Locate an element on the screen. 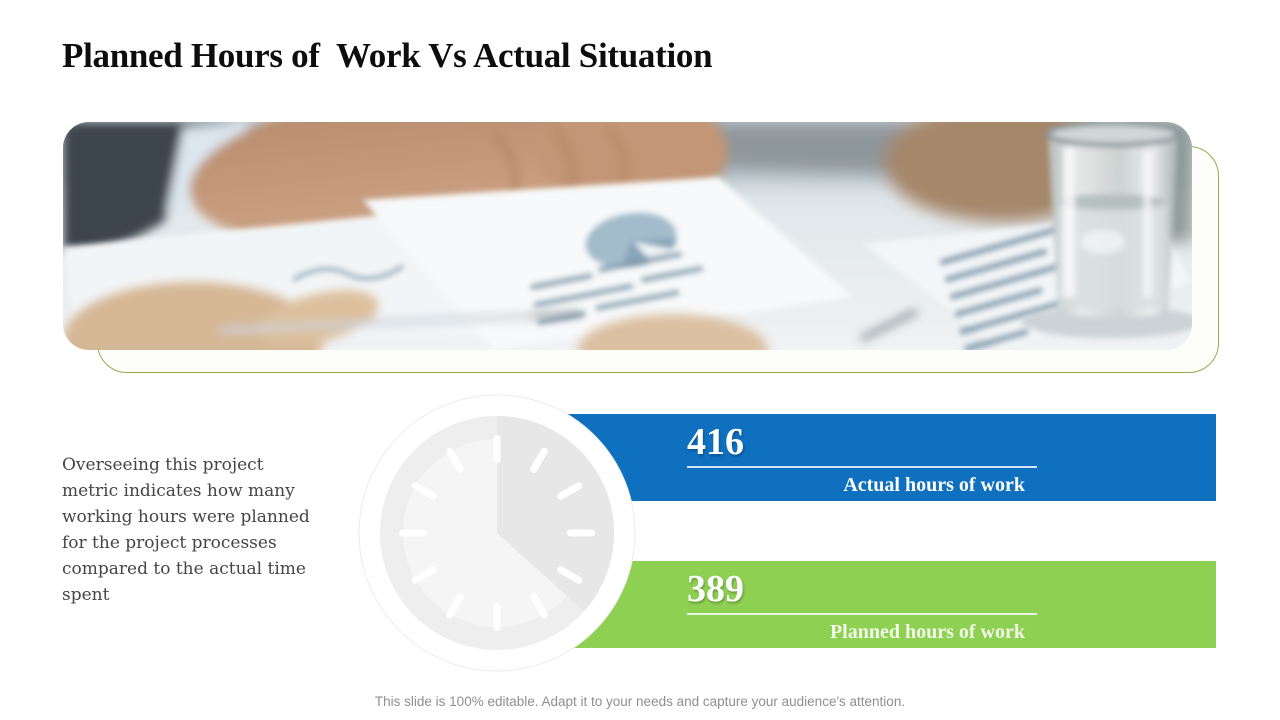 The height and width of the screenshot is (720, 1280). planned-hours-value: 389 is located at coordinates (715, 589).